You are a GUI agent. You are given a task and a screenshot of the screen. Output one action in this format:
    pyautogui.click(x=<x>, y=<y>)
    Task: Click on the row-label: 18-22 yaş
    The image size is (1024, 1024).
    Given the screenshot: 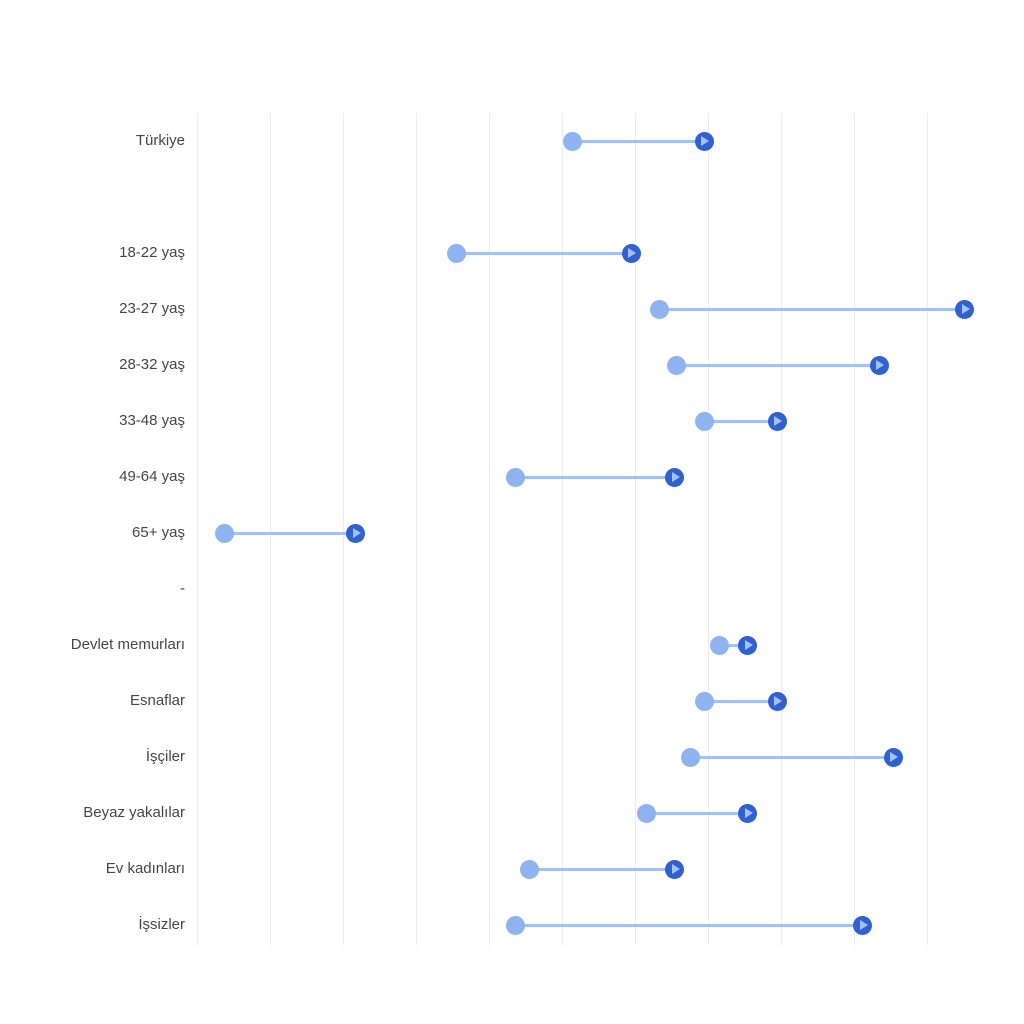 What is the action you would take?
    pyautogui.click(x=152, y=252)
    